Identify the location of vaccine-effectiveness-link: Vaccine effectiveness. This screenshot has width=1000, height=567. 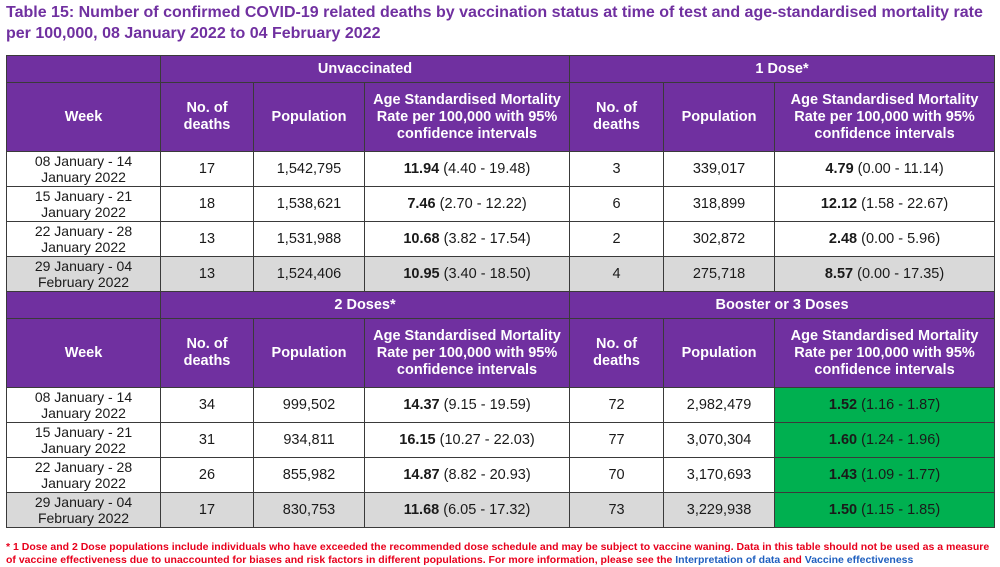
(859, 560).